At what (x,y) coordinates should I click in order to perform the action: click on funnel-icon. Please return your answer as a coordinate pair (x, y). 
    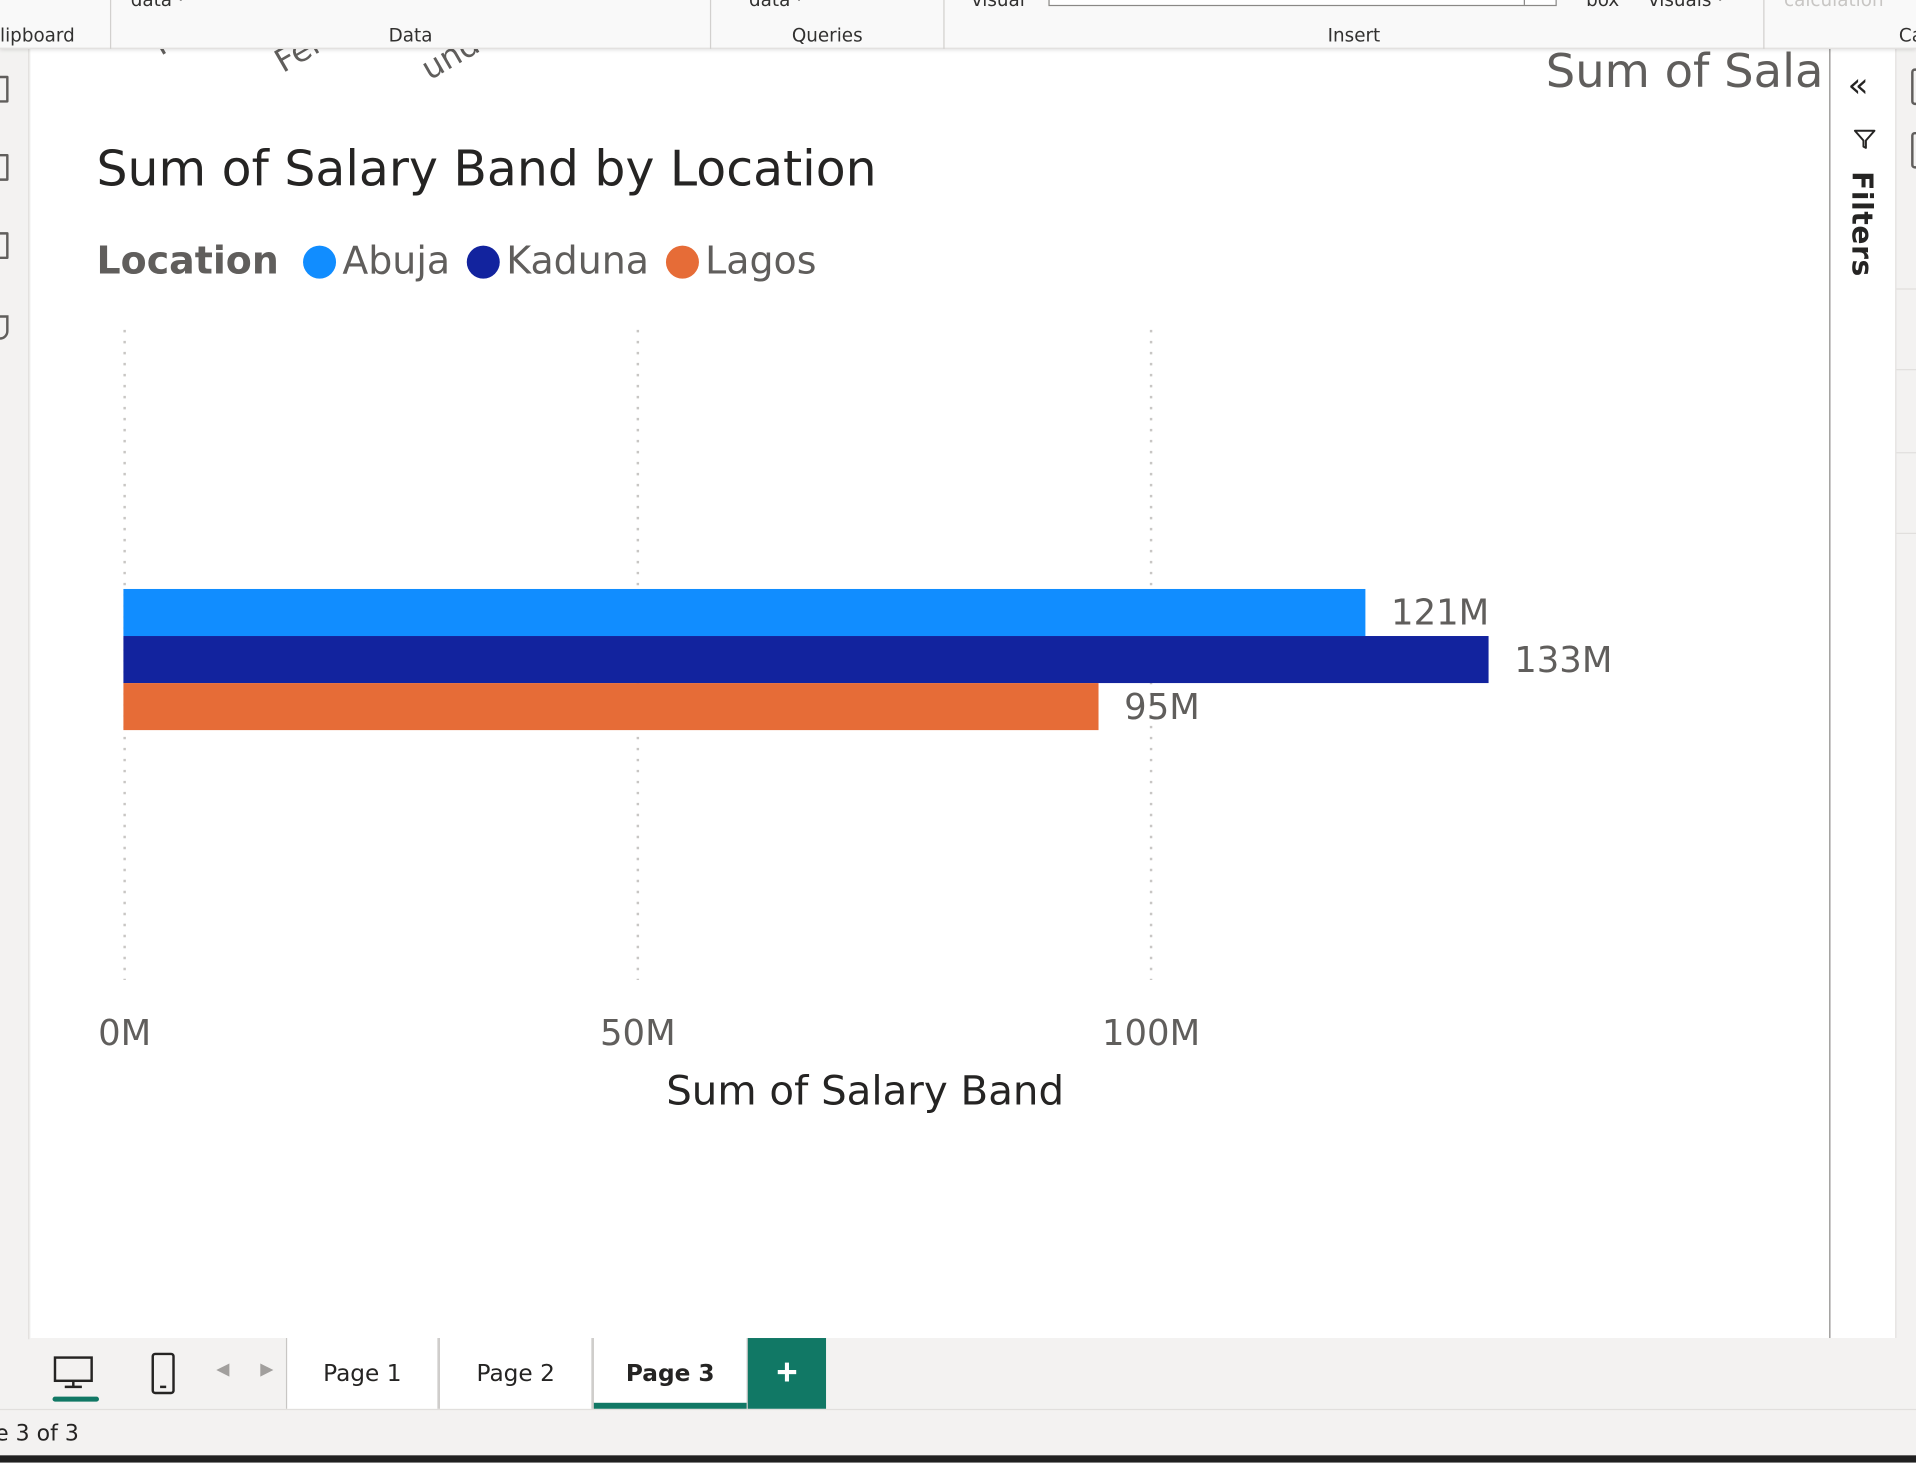
    Looking at the image, I should click on (1864, 139).